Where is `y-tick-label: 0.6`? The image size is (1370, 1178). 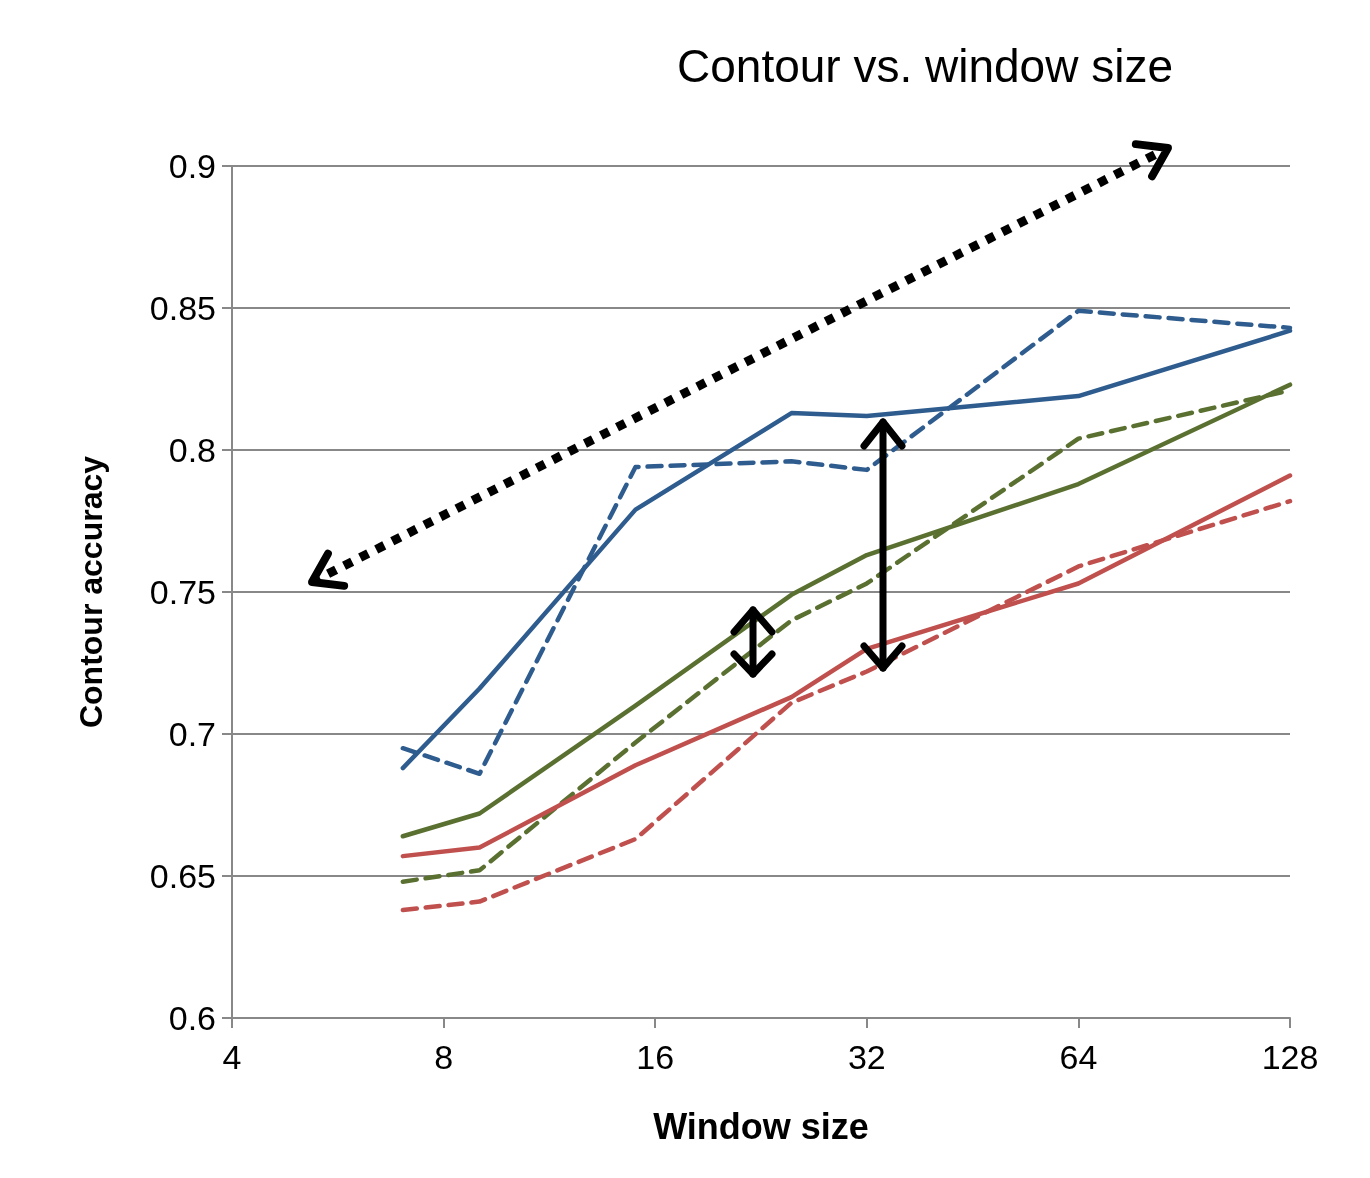
y-tick-label: 0.6 is located at coordinates (192, 1018).